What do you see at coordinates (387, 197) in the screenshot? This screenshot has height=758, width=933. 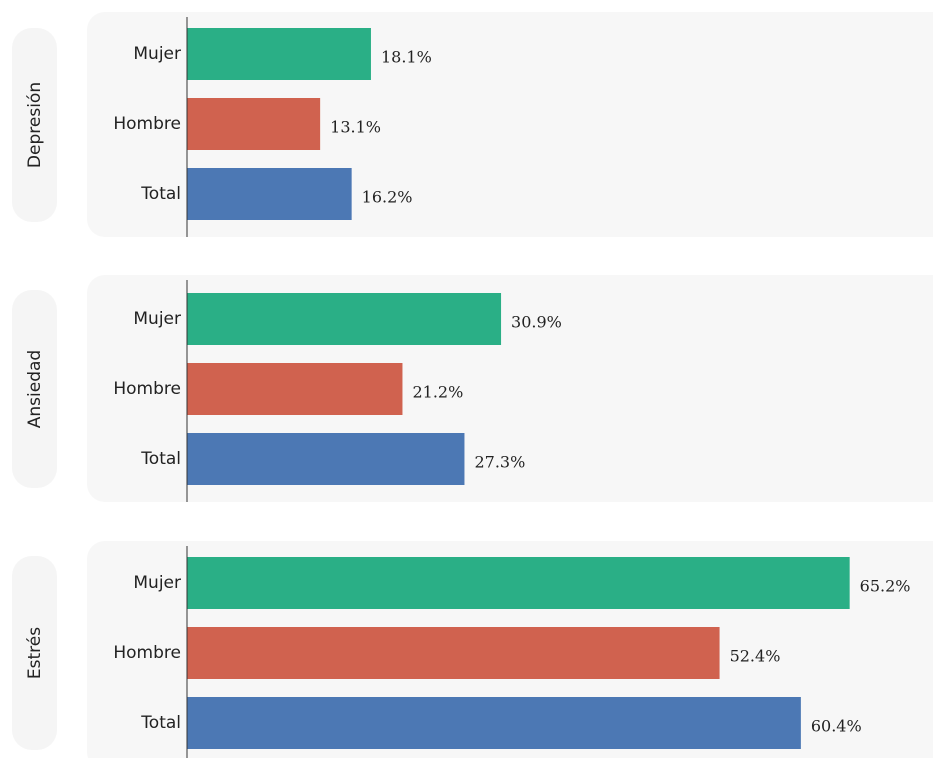 I see `value-label: 16.2%` at bounding box center [387, 197].